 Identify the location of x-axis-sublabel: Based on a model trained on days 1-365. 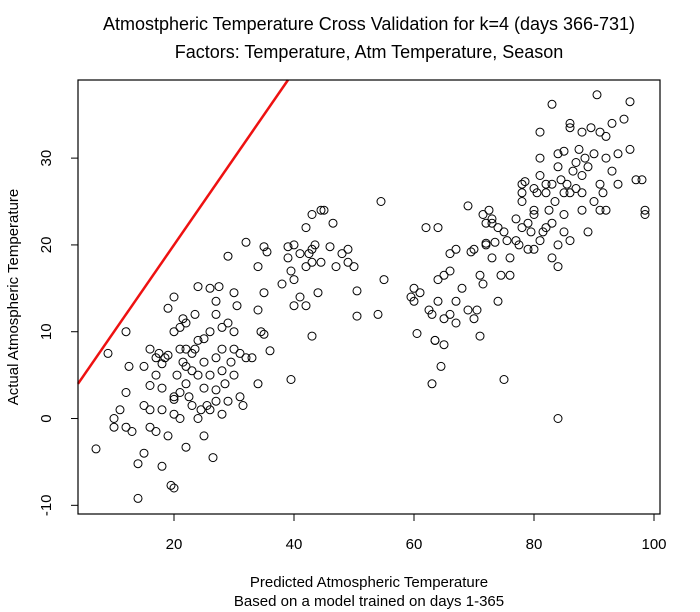
(369, 601).